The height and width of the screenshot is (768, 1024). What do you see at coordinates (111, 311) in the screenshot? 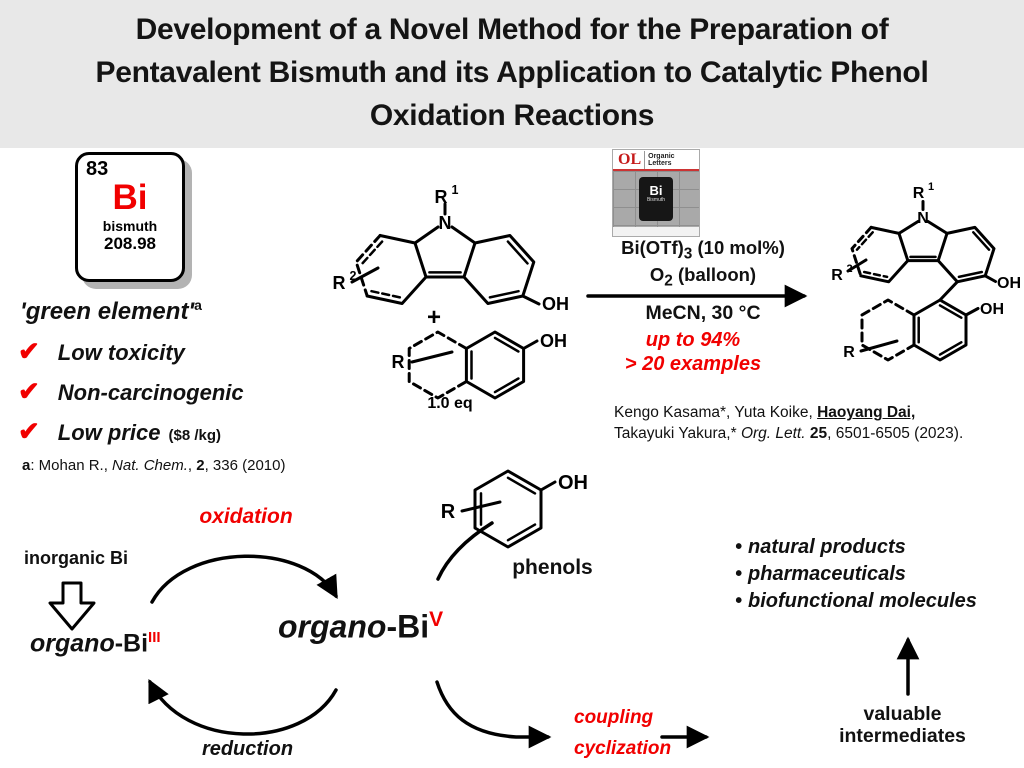
I see `green-element-heading: 'green element'a` at bounding box center [111, 311].